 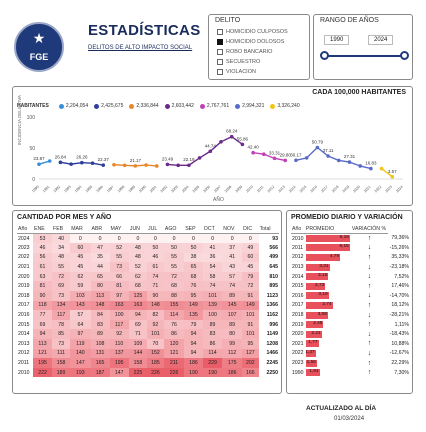 I want to click on year-range-slider, so click(x=364, y=55).